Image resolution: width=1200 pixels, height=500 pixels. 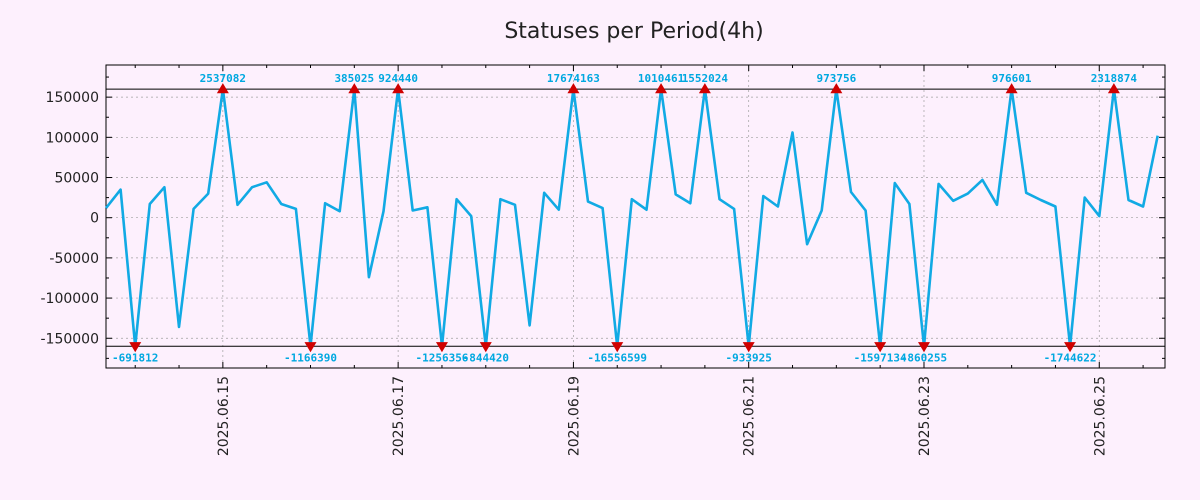 What do you see at coordinates (224, 416) in the screenshot?
I see `x-tick-label: 2025.06.15` at bounding box center [224, 416].